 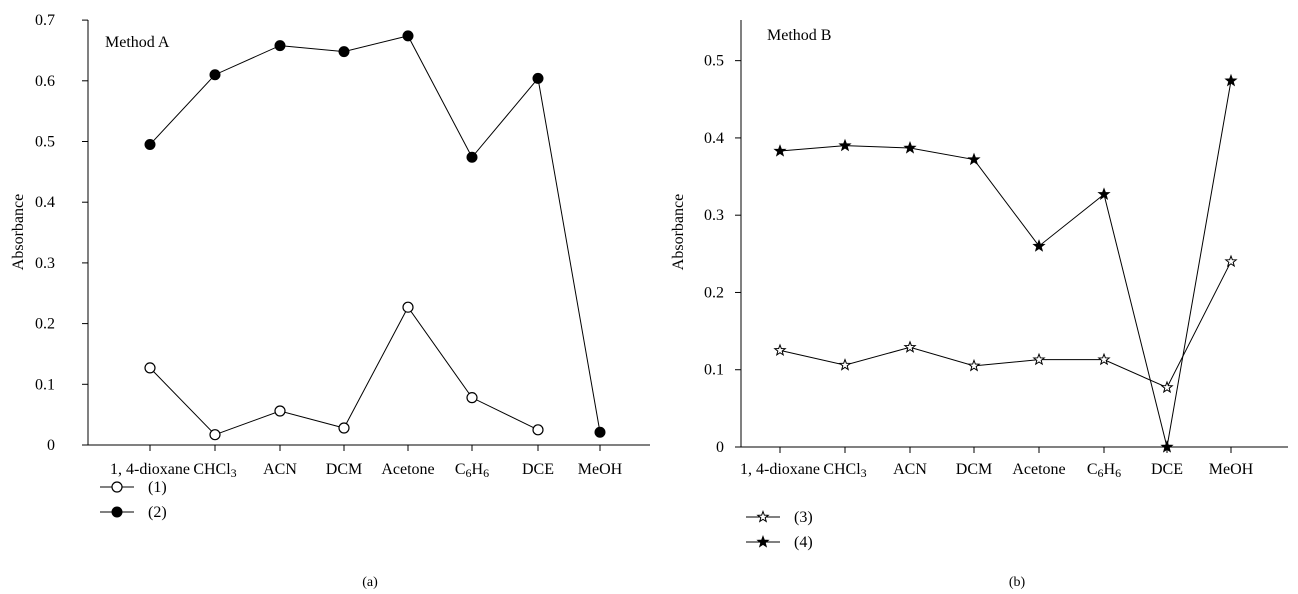 I want to click on panel-b-legend: (3)(4), so click(x=779, y=530).